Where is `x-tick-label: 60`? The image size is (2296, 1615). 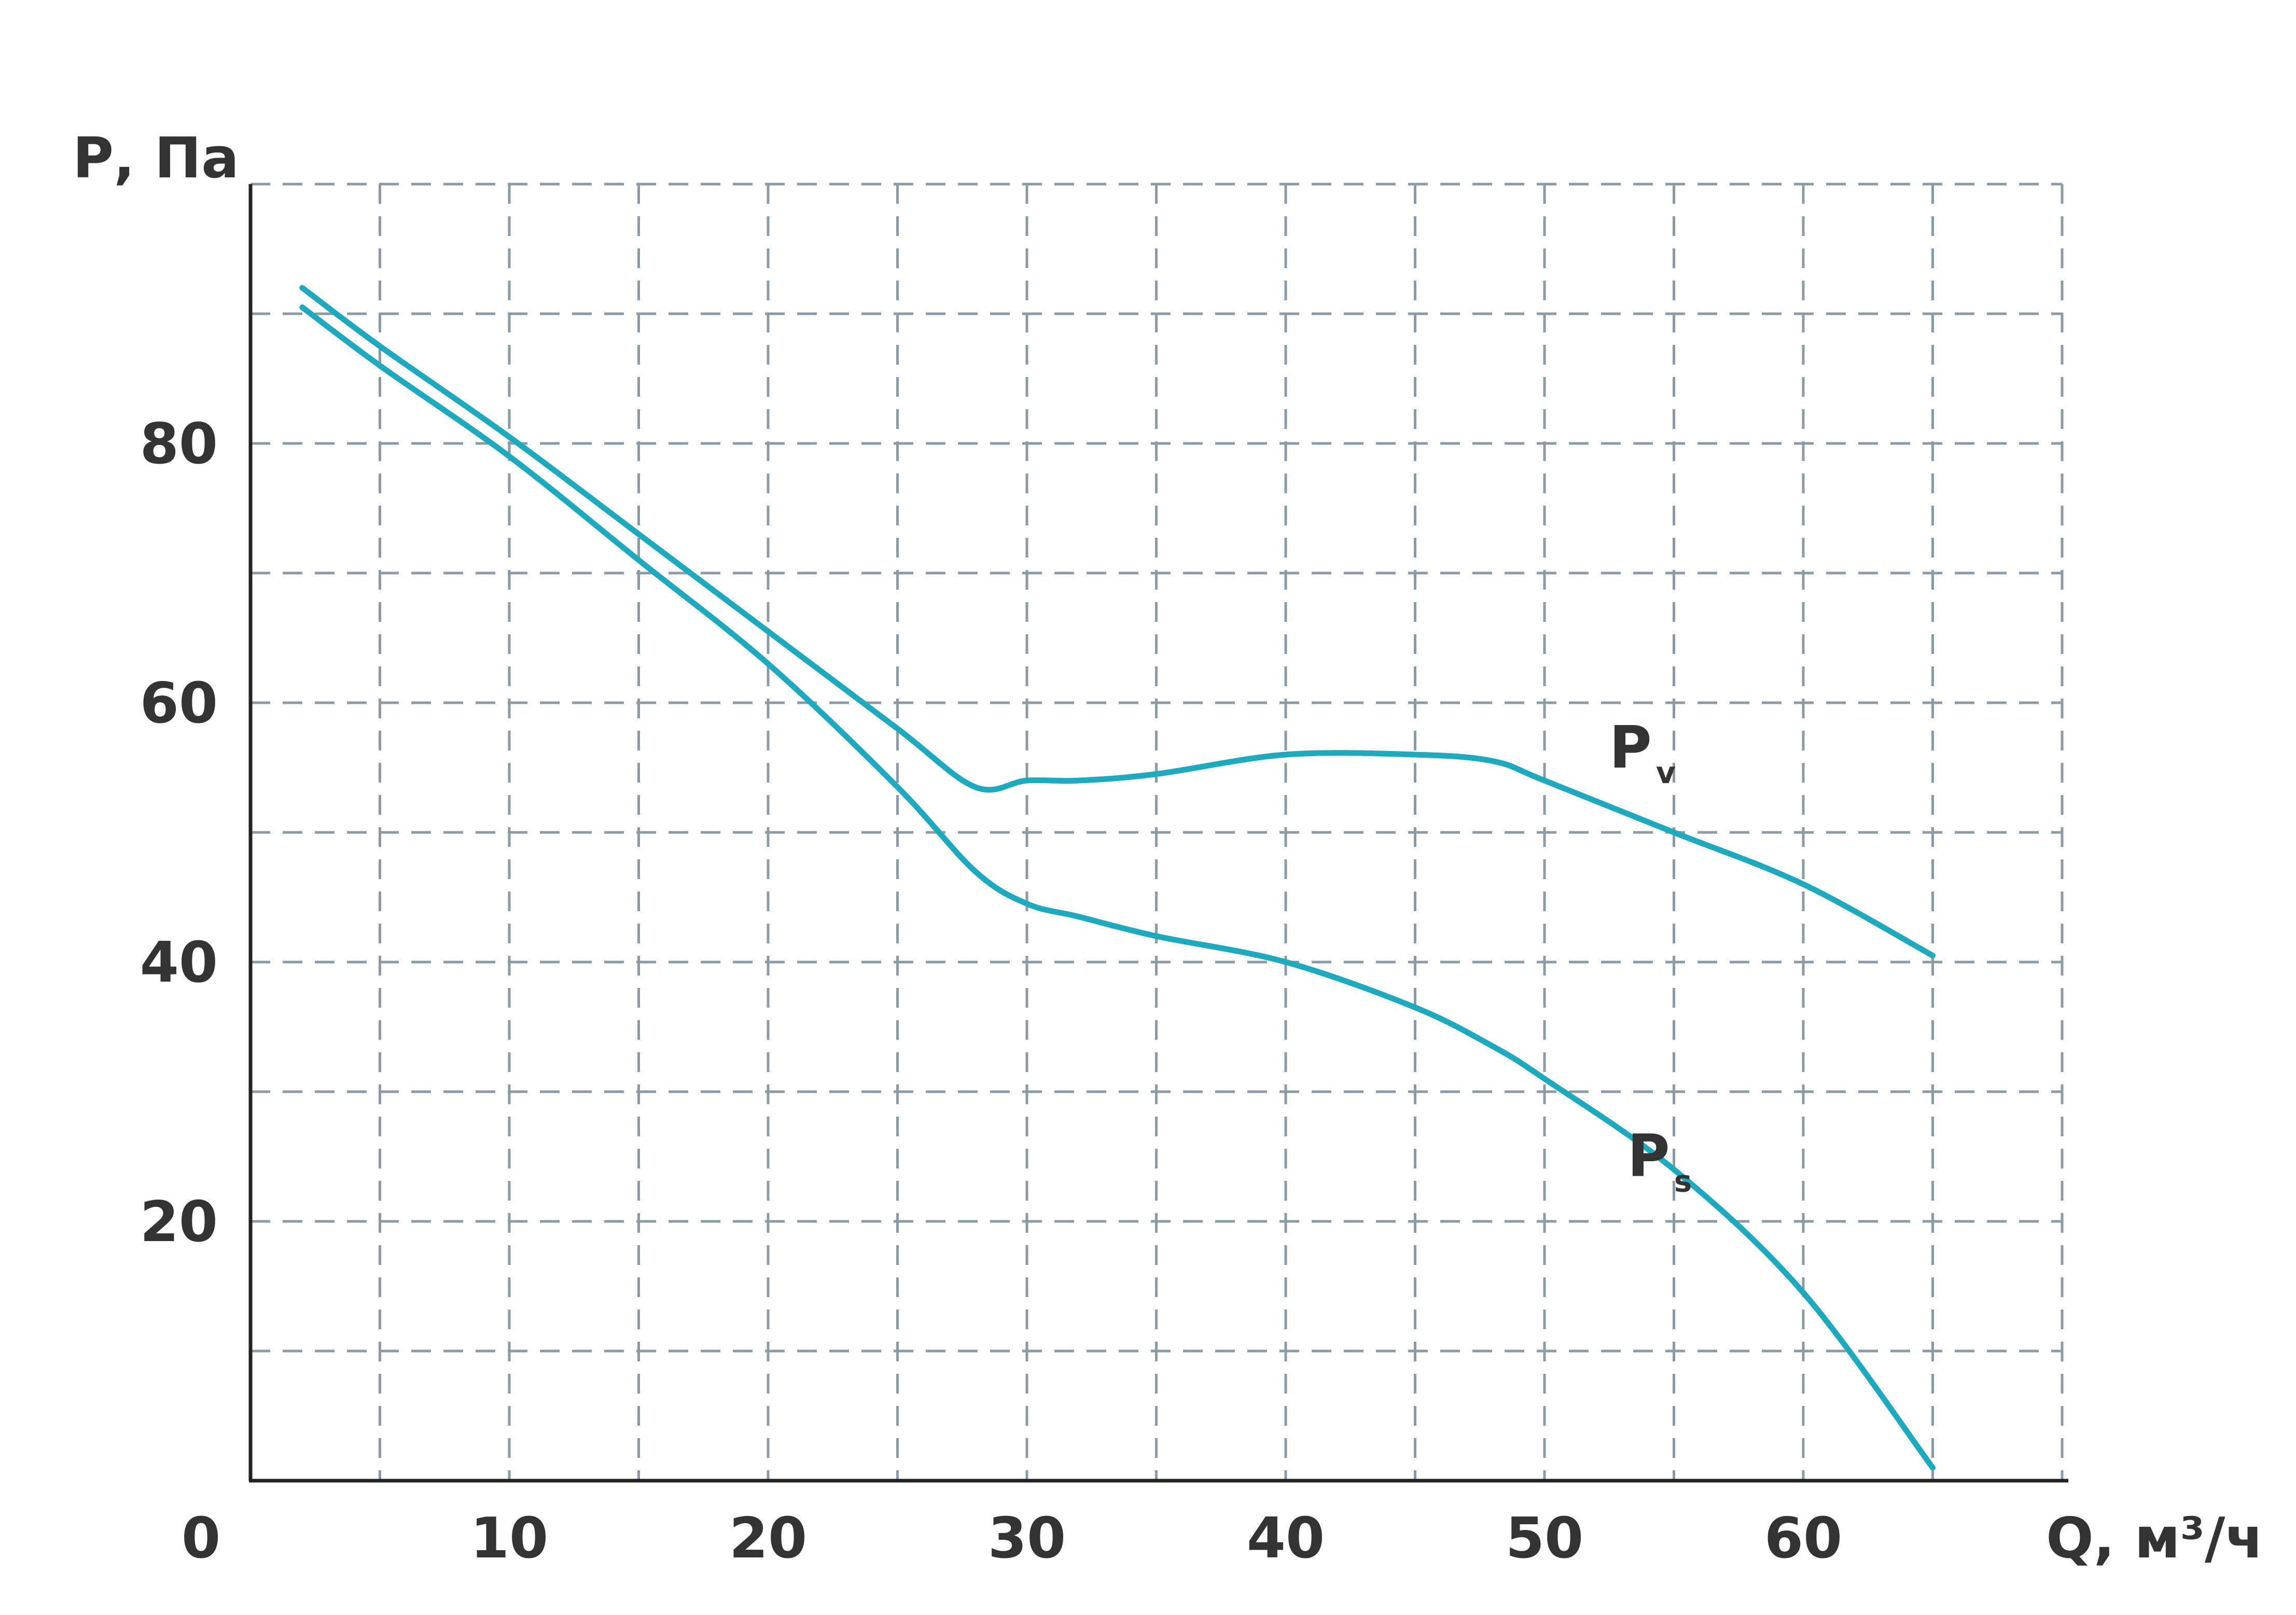 x-tick-label: 60 is located at coordinates (1803, 1538).